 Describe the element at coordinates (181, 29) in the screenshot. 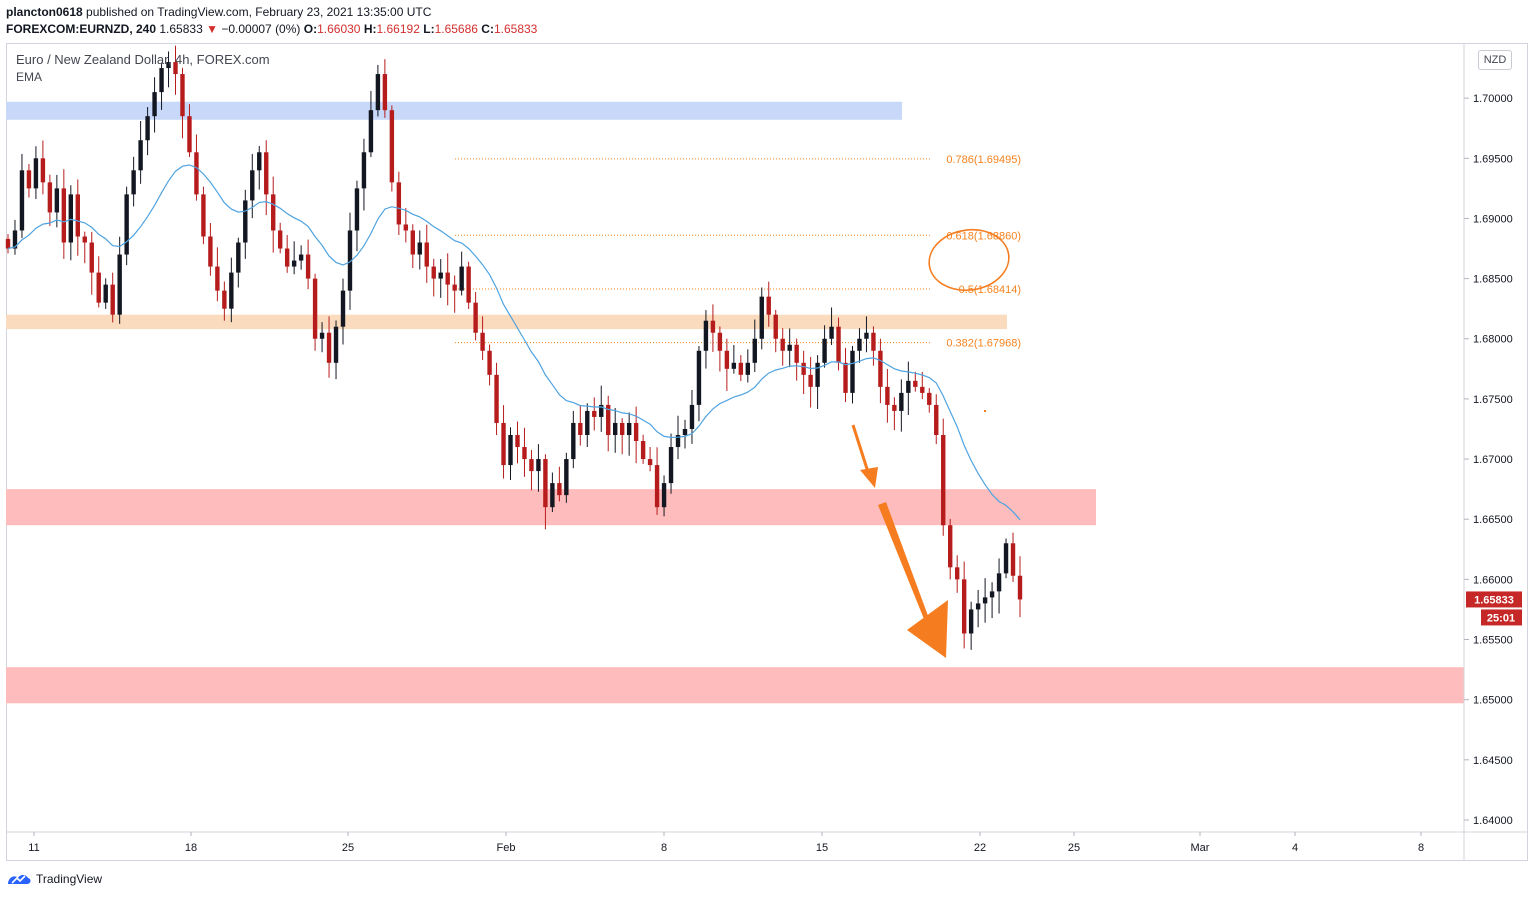

I see `last-price: 1.65833` at that location.